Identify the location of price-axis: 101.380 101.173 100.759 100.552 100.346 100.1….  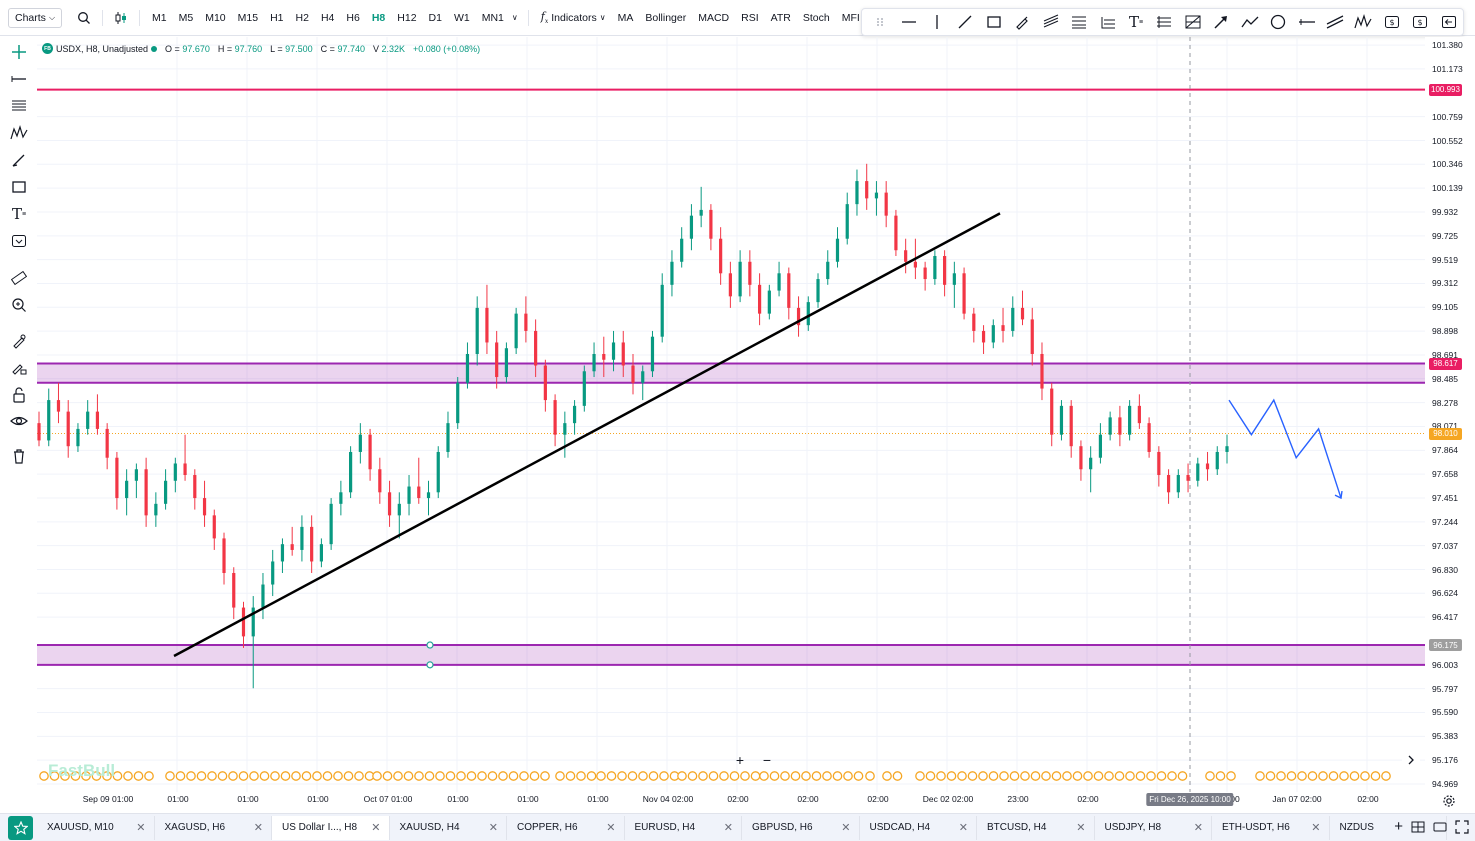
(1450, 414).